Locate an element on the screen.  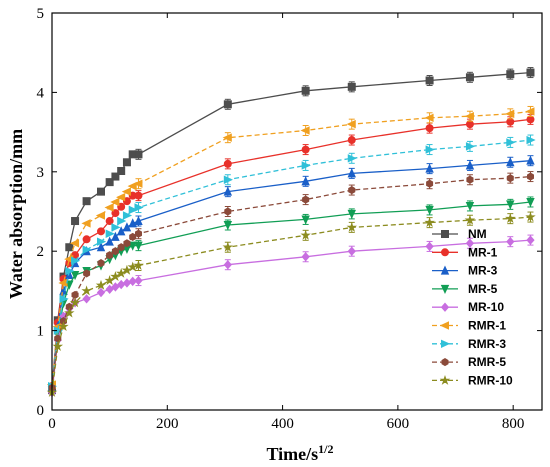
x-tick-label: 800 is located at coordinates (513, 424).